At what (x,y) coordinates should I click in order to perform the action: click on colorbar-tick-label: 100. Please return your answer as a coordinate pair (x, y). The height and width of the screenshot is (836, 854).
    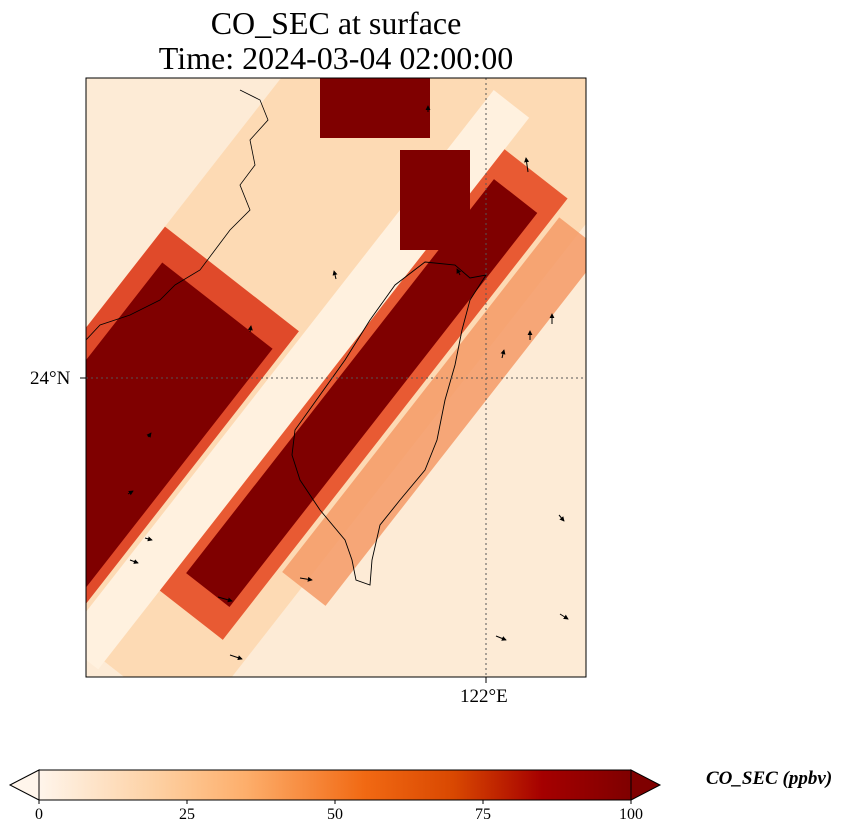
    Looking at the image, I should click on (631, 814).